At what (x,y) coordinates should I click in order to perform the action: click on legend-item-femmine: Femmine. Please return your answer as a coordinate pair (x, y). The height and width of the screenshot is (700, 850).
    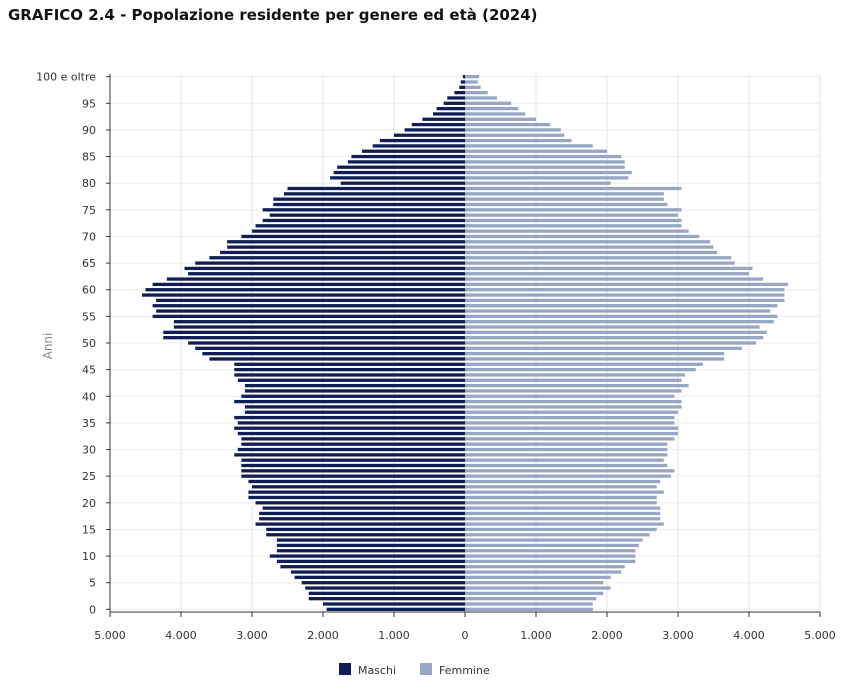
    Looking at the image, I should click on (455, 670).